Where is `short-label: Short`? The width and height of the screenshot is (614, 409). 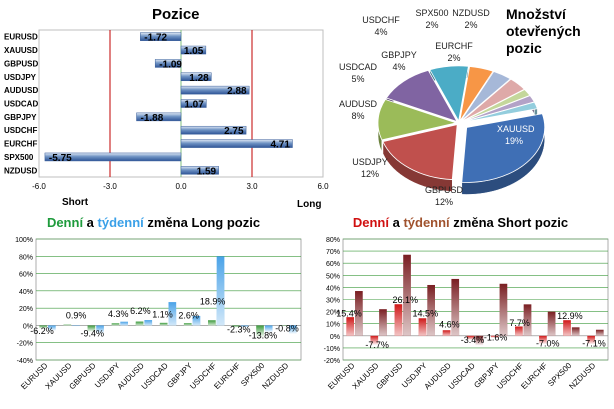
short-label: Short is located at coordinates (75, 202).